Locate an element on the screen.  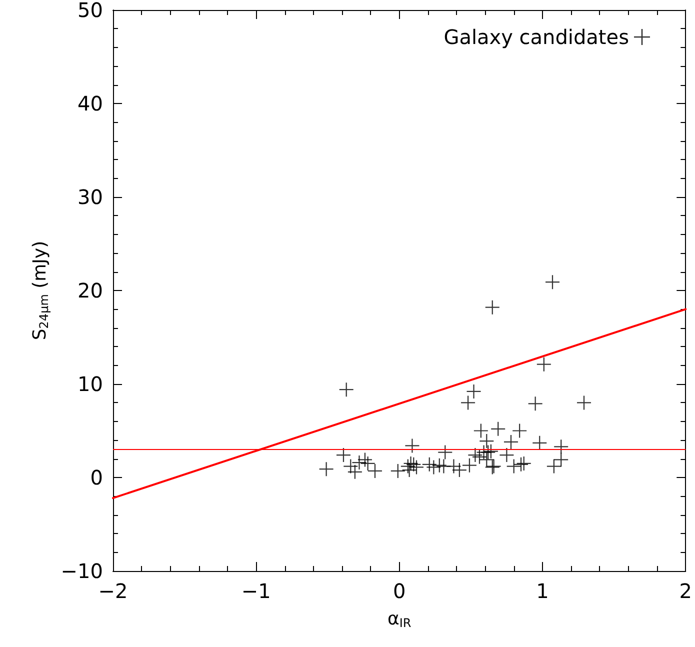
x-tick-label: 1 is located at coordinates (542, 591).